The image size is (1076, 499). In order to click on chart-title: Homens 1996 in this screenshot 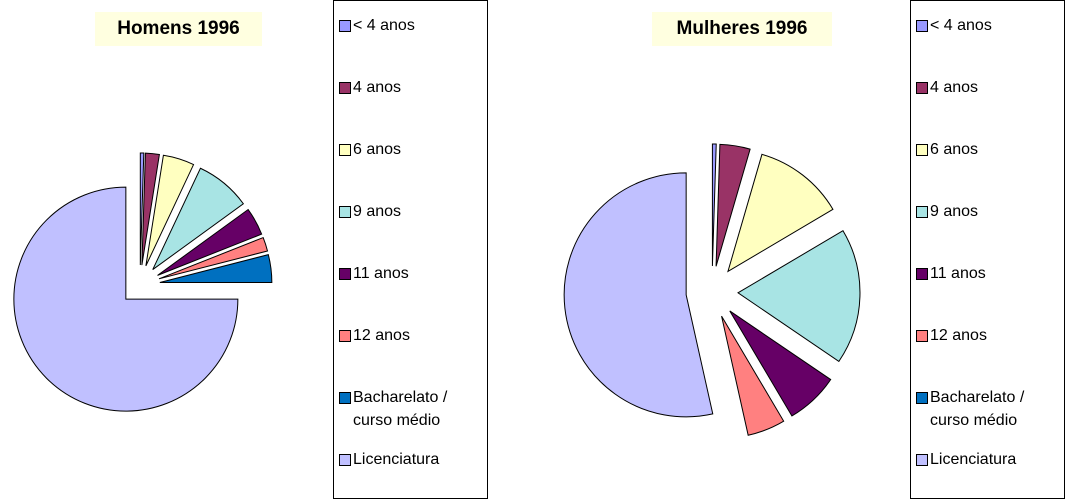, I will do `click(178, 29)`.